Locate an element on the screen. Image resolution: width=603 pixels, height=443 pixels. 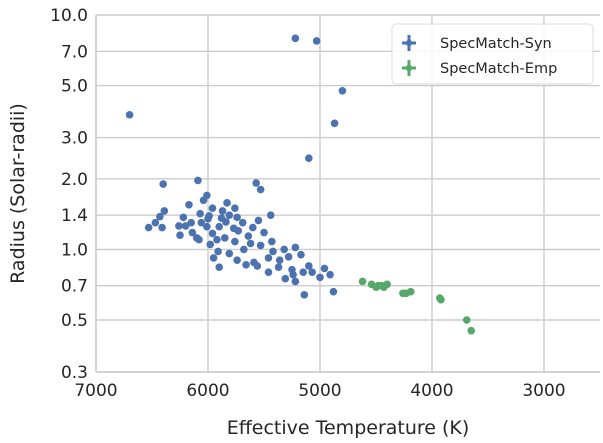
y-tick-label: 10.0 is located at coordinates (69, 16).